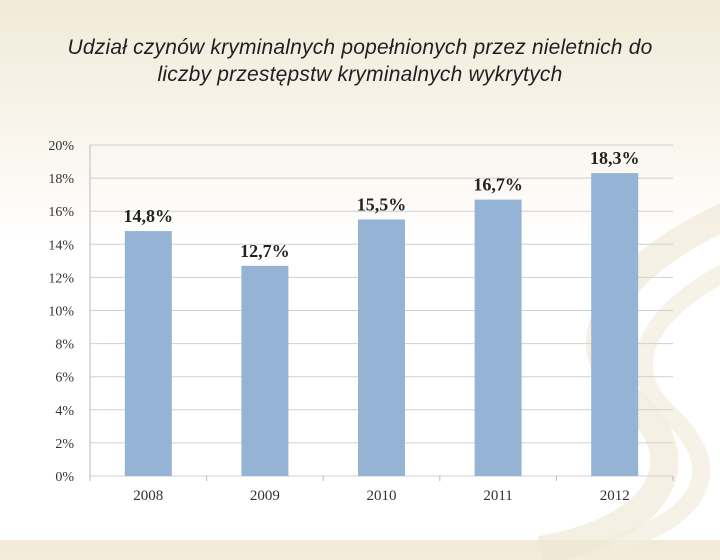 The width and height of the screenshot is (720, 560). I want to click on data-label-2010: 15,5%, so click(382, 204).